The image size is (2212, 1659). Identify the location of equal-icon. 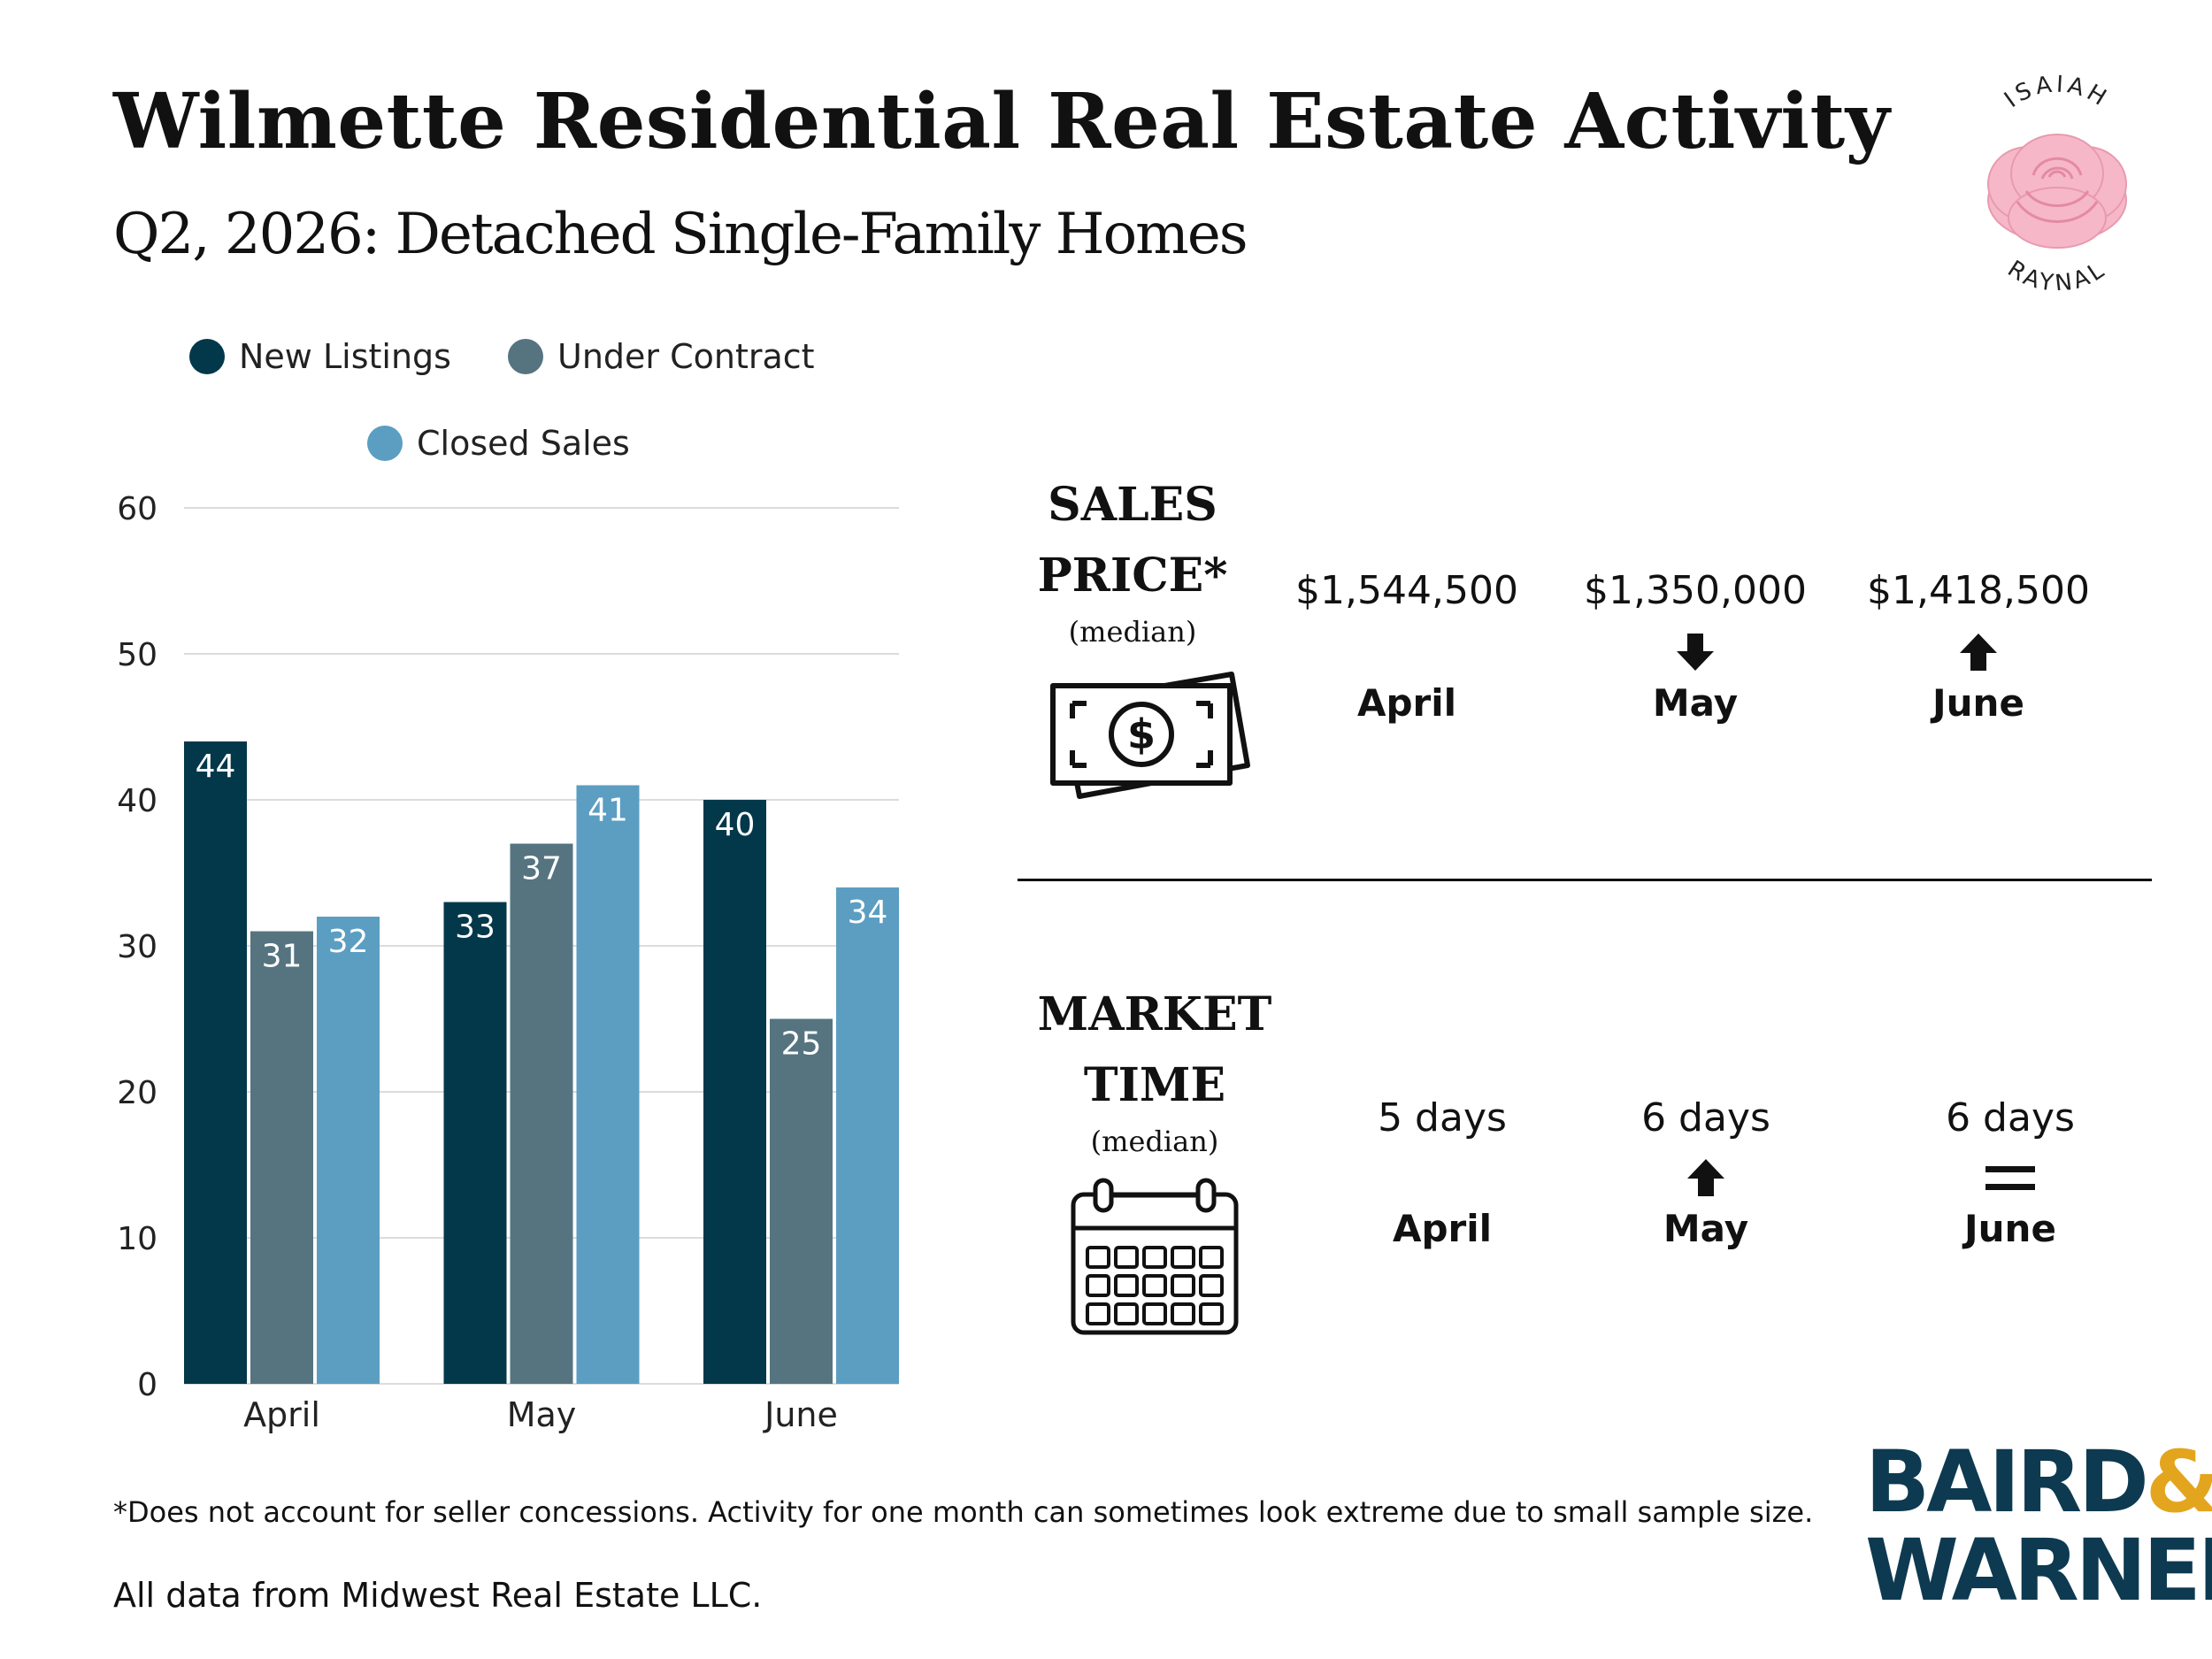
(2010, 1178).